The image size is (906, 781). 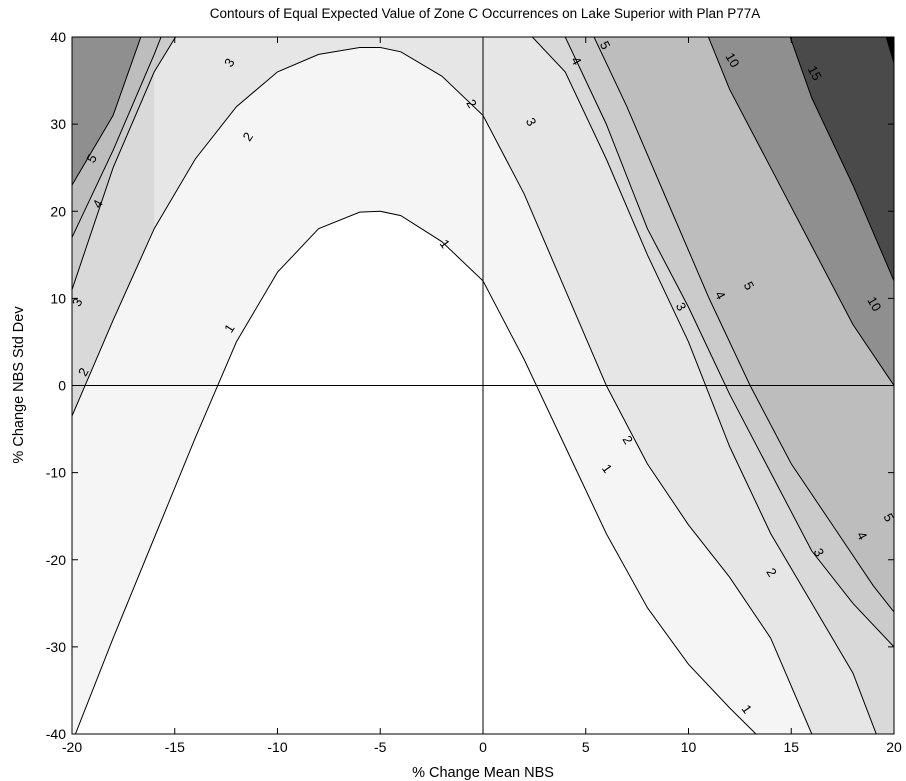 I want to click on y-tick-label: 20, so click(x=58, y=211).